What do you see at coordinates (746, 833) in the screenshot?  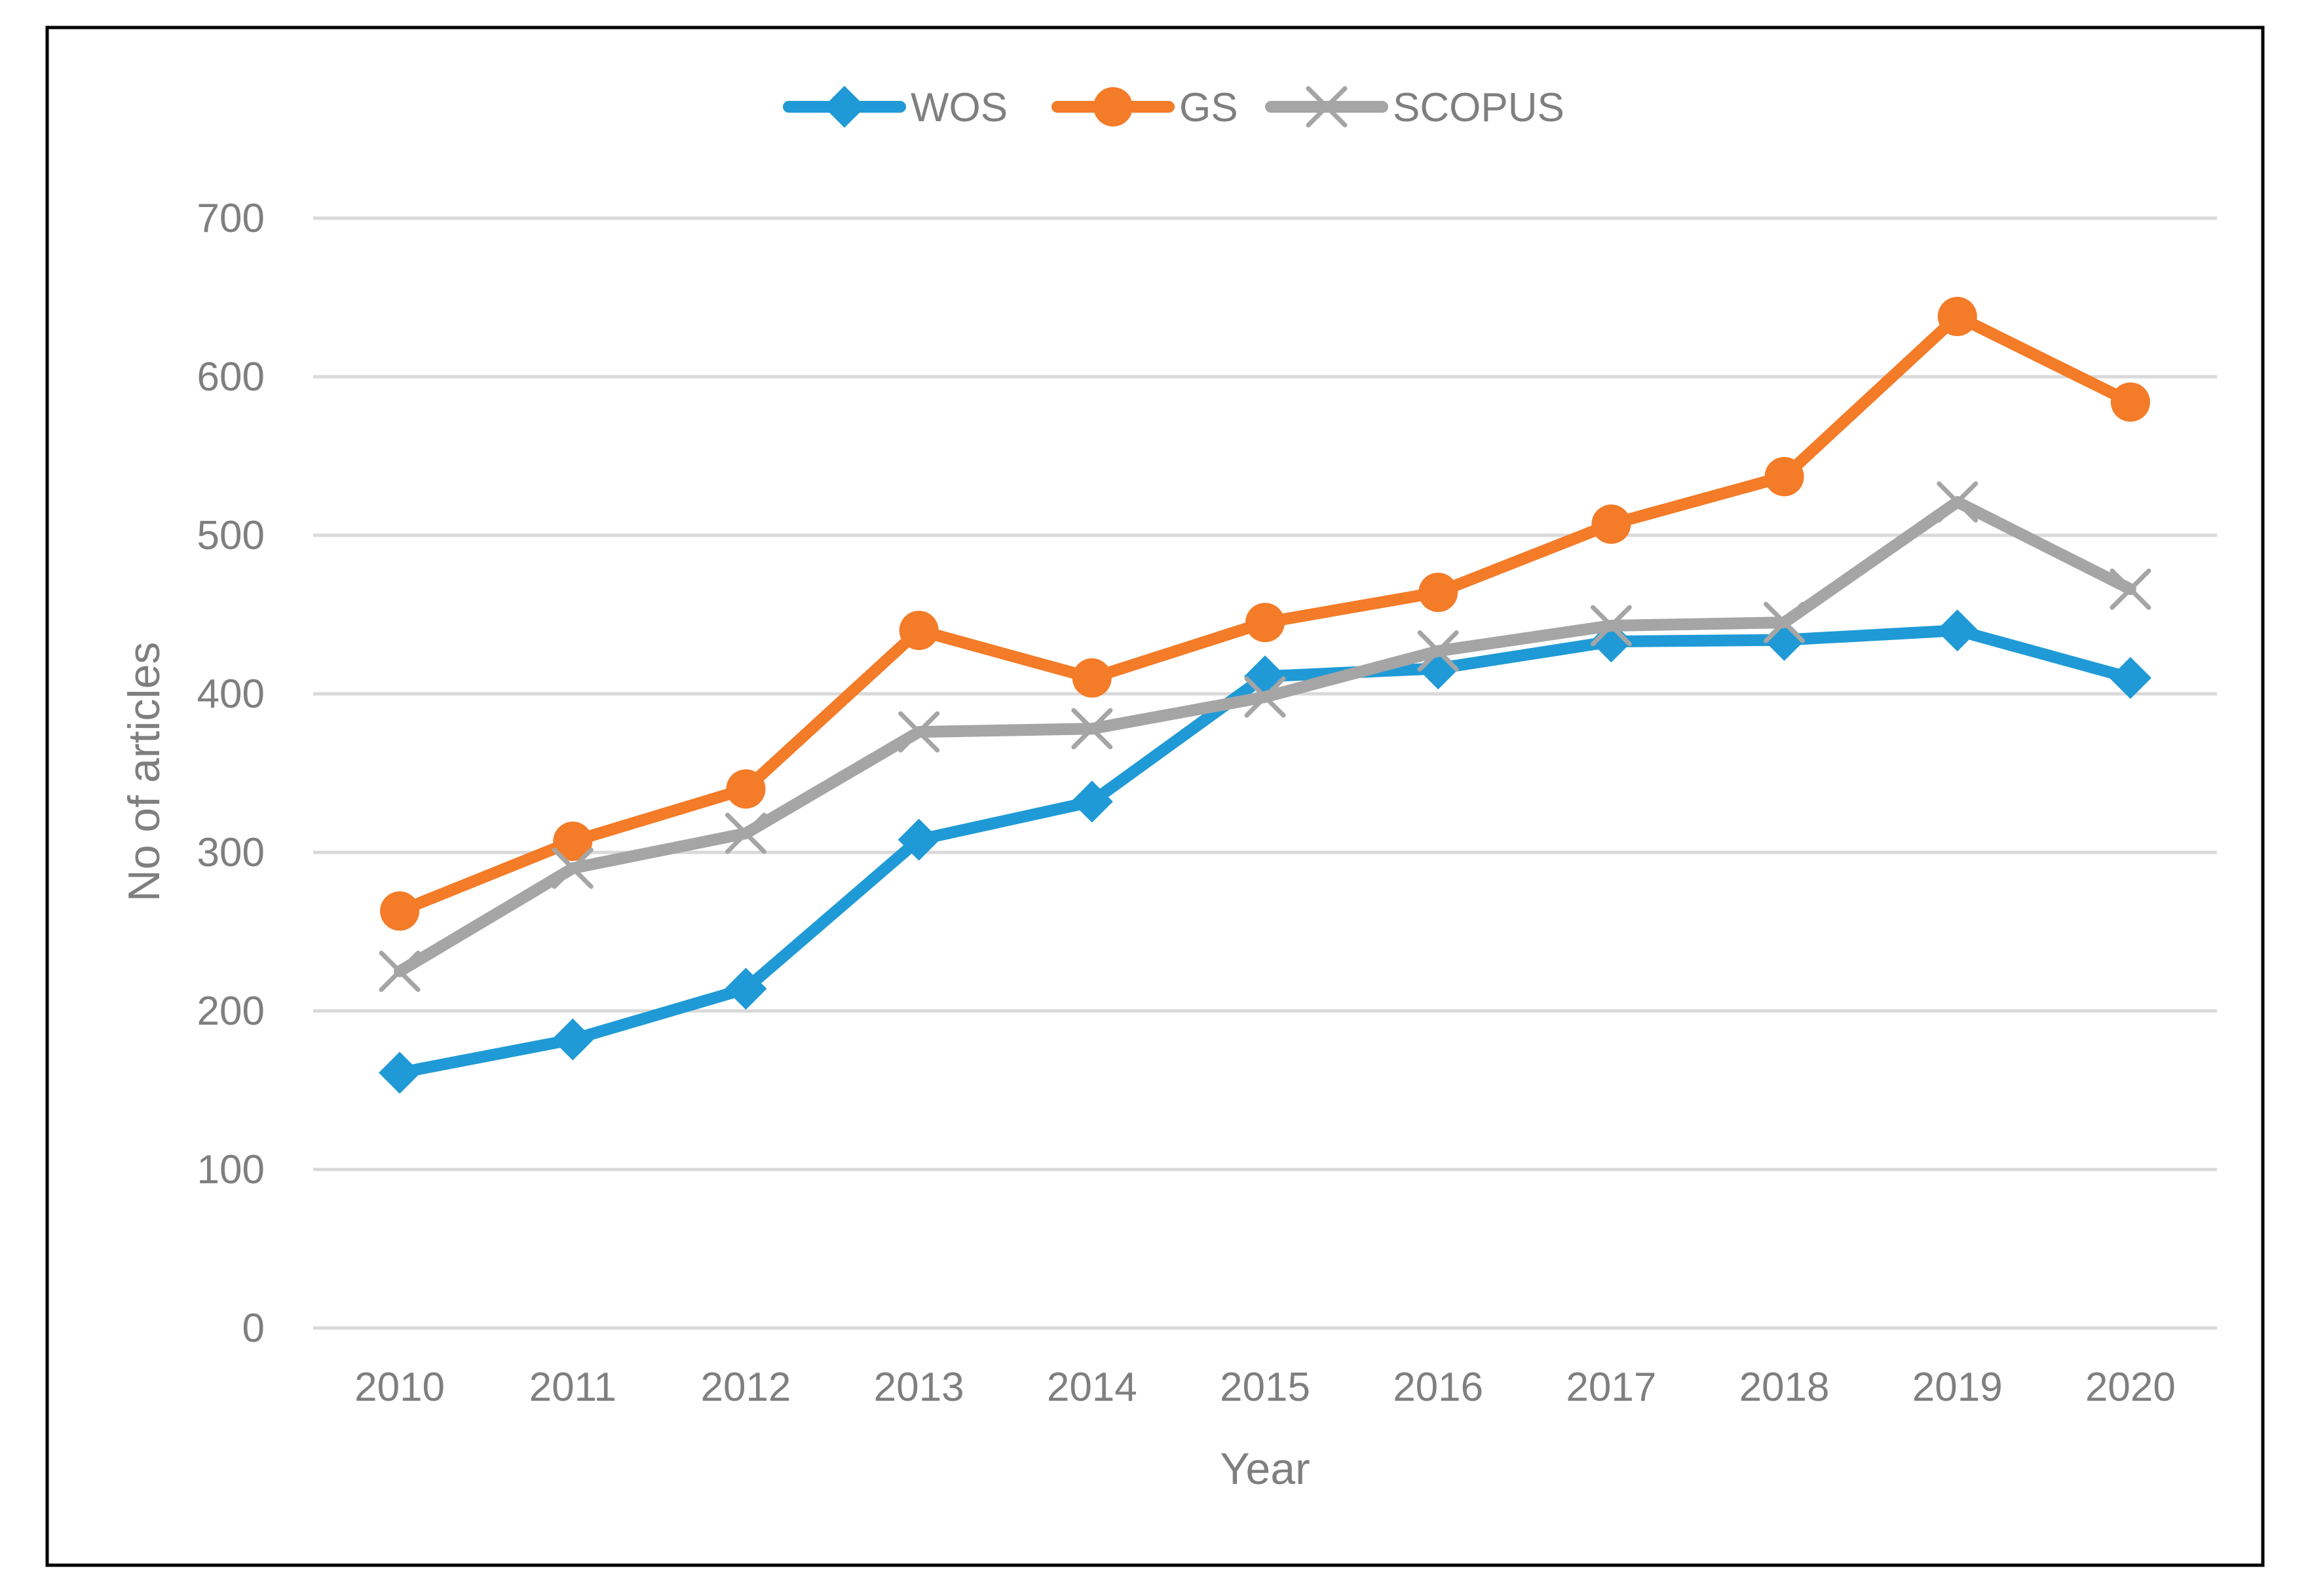 I see `scopus-point-2012` at bounding box center [746, 833].